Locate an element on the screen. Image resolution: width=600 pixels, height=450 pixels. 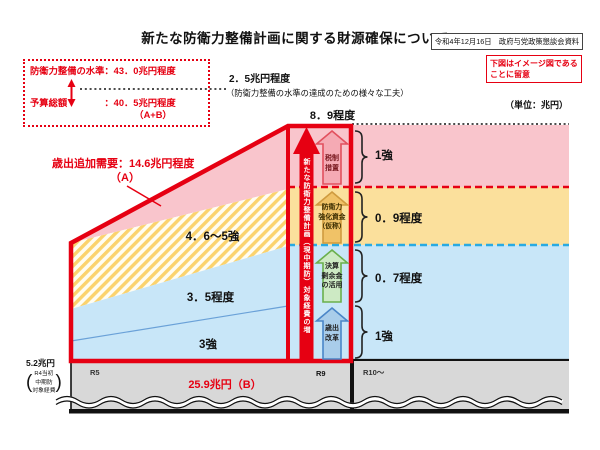
gap-arrow-head-up is located at coordinates (71, 83).